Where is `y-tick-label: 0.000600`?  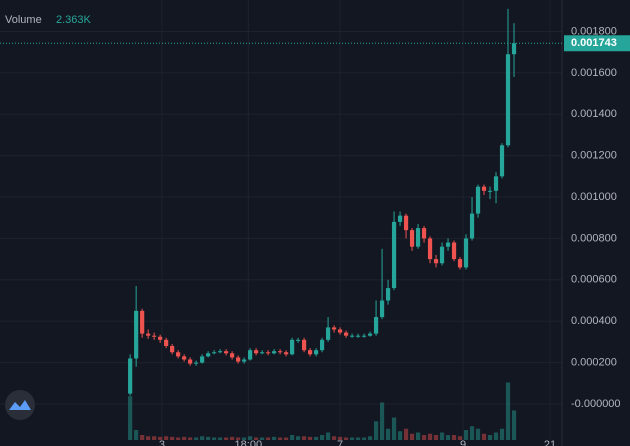
y-tick-label: 0.000600 is located at coordinates (594, 280).